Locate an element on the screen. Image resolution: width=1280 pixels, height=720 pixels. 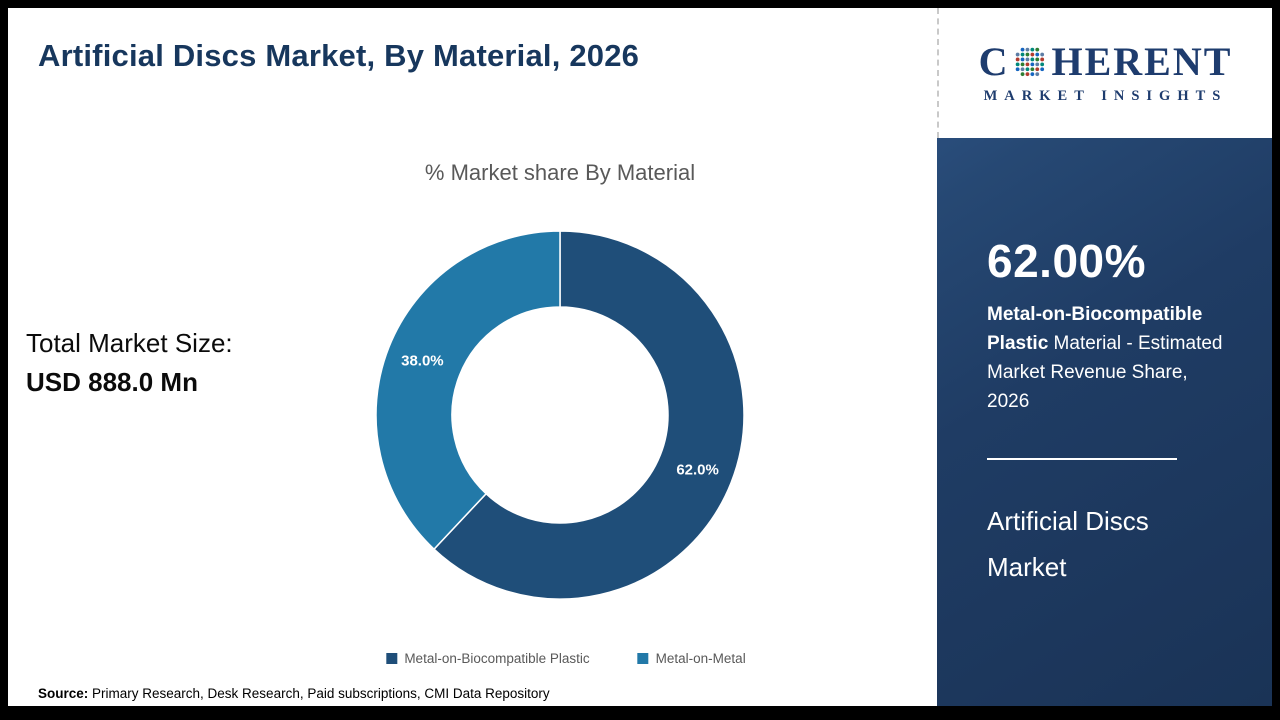
stat-description-highlight: Metal-on-Biocompatible Plastic is located at coordinates (1095, 329).